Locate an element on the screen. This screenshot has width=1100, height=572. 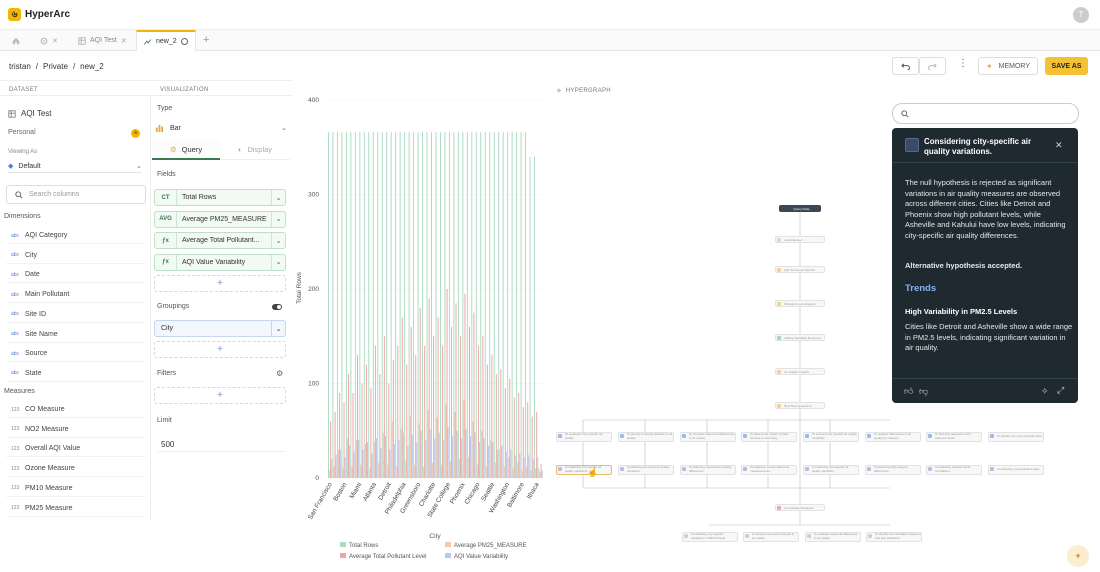
hypergraph-node: AQI Trend over Months is located at coordinates (800, 269).